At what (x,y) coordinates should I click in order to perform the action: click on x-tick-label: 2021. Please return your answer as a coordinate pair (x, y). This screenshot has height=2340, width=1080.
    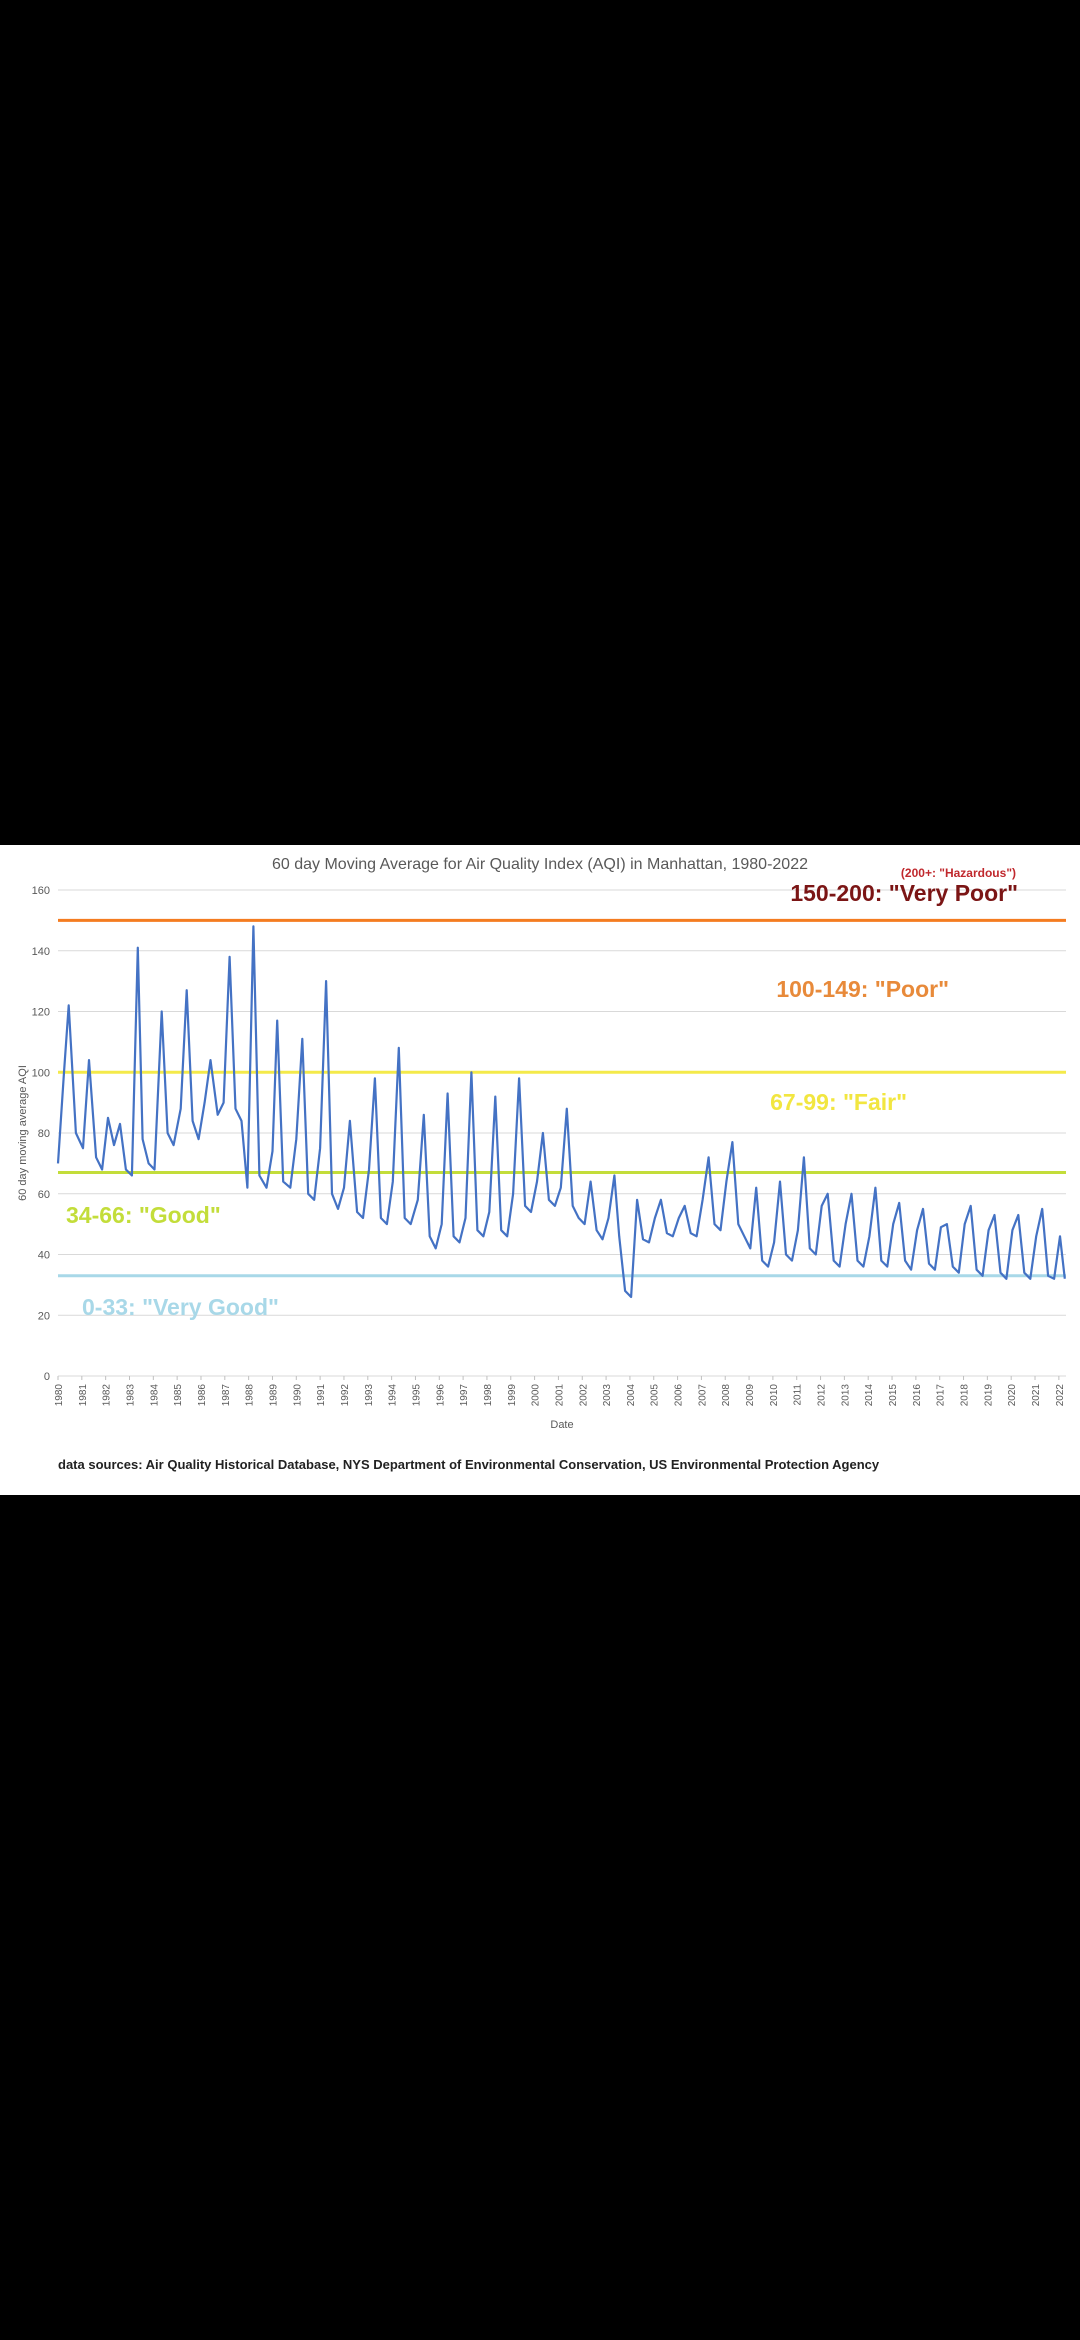
    Looking at the image, I should click on (1036, 1395).